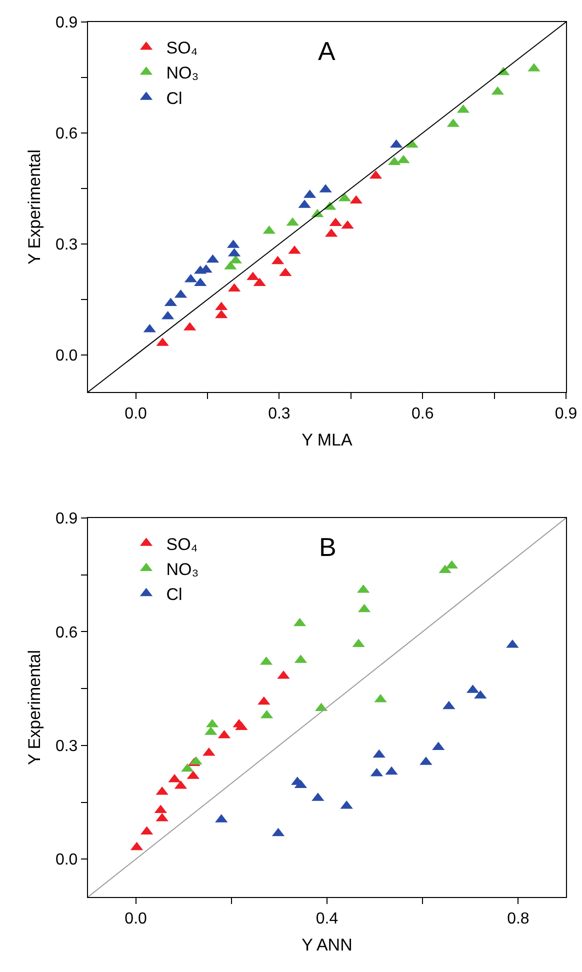 The height and width of the screenshot is (972, 582). I want to click on x-axis-title: Y MLA, so click(328, 440).